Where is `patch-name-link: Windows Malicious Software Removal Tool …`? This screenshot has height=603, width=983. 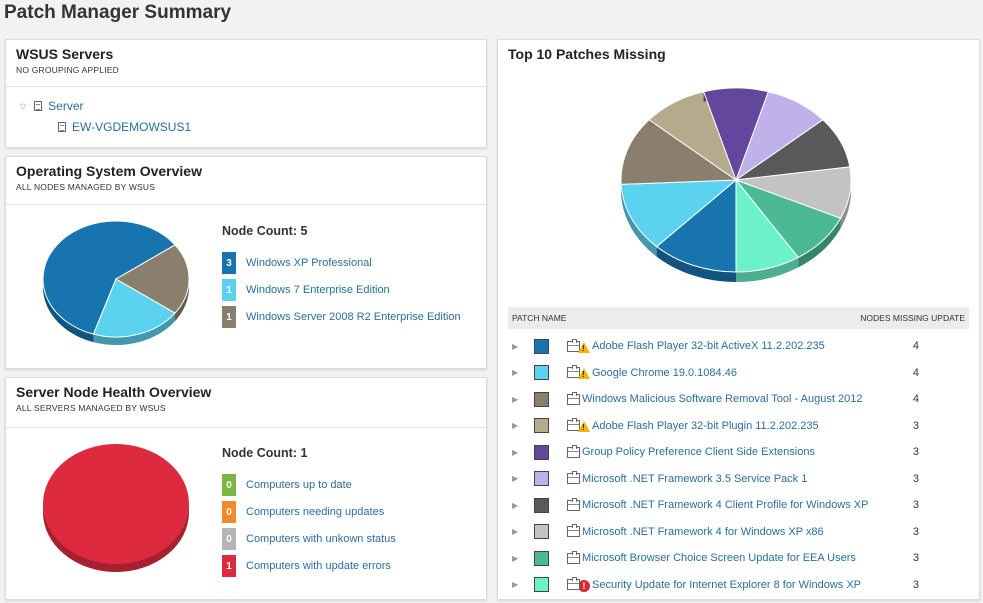
patch-name-link: Windows Malicious Software Removal Tool … is located at coordinates (722, 399).